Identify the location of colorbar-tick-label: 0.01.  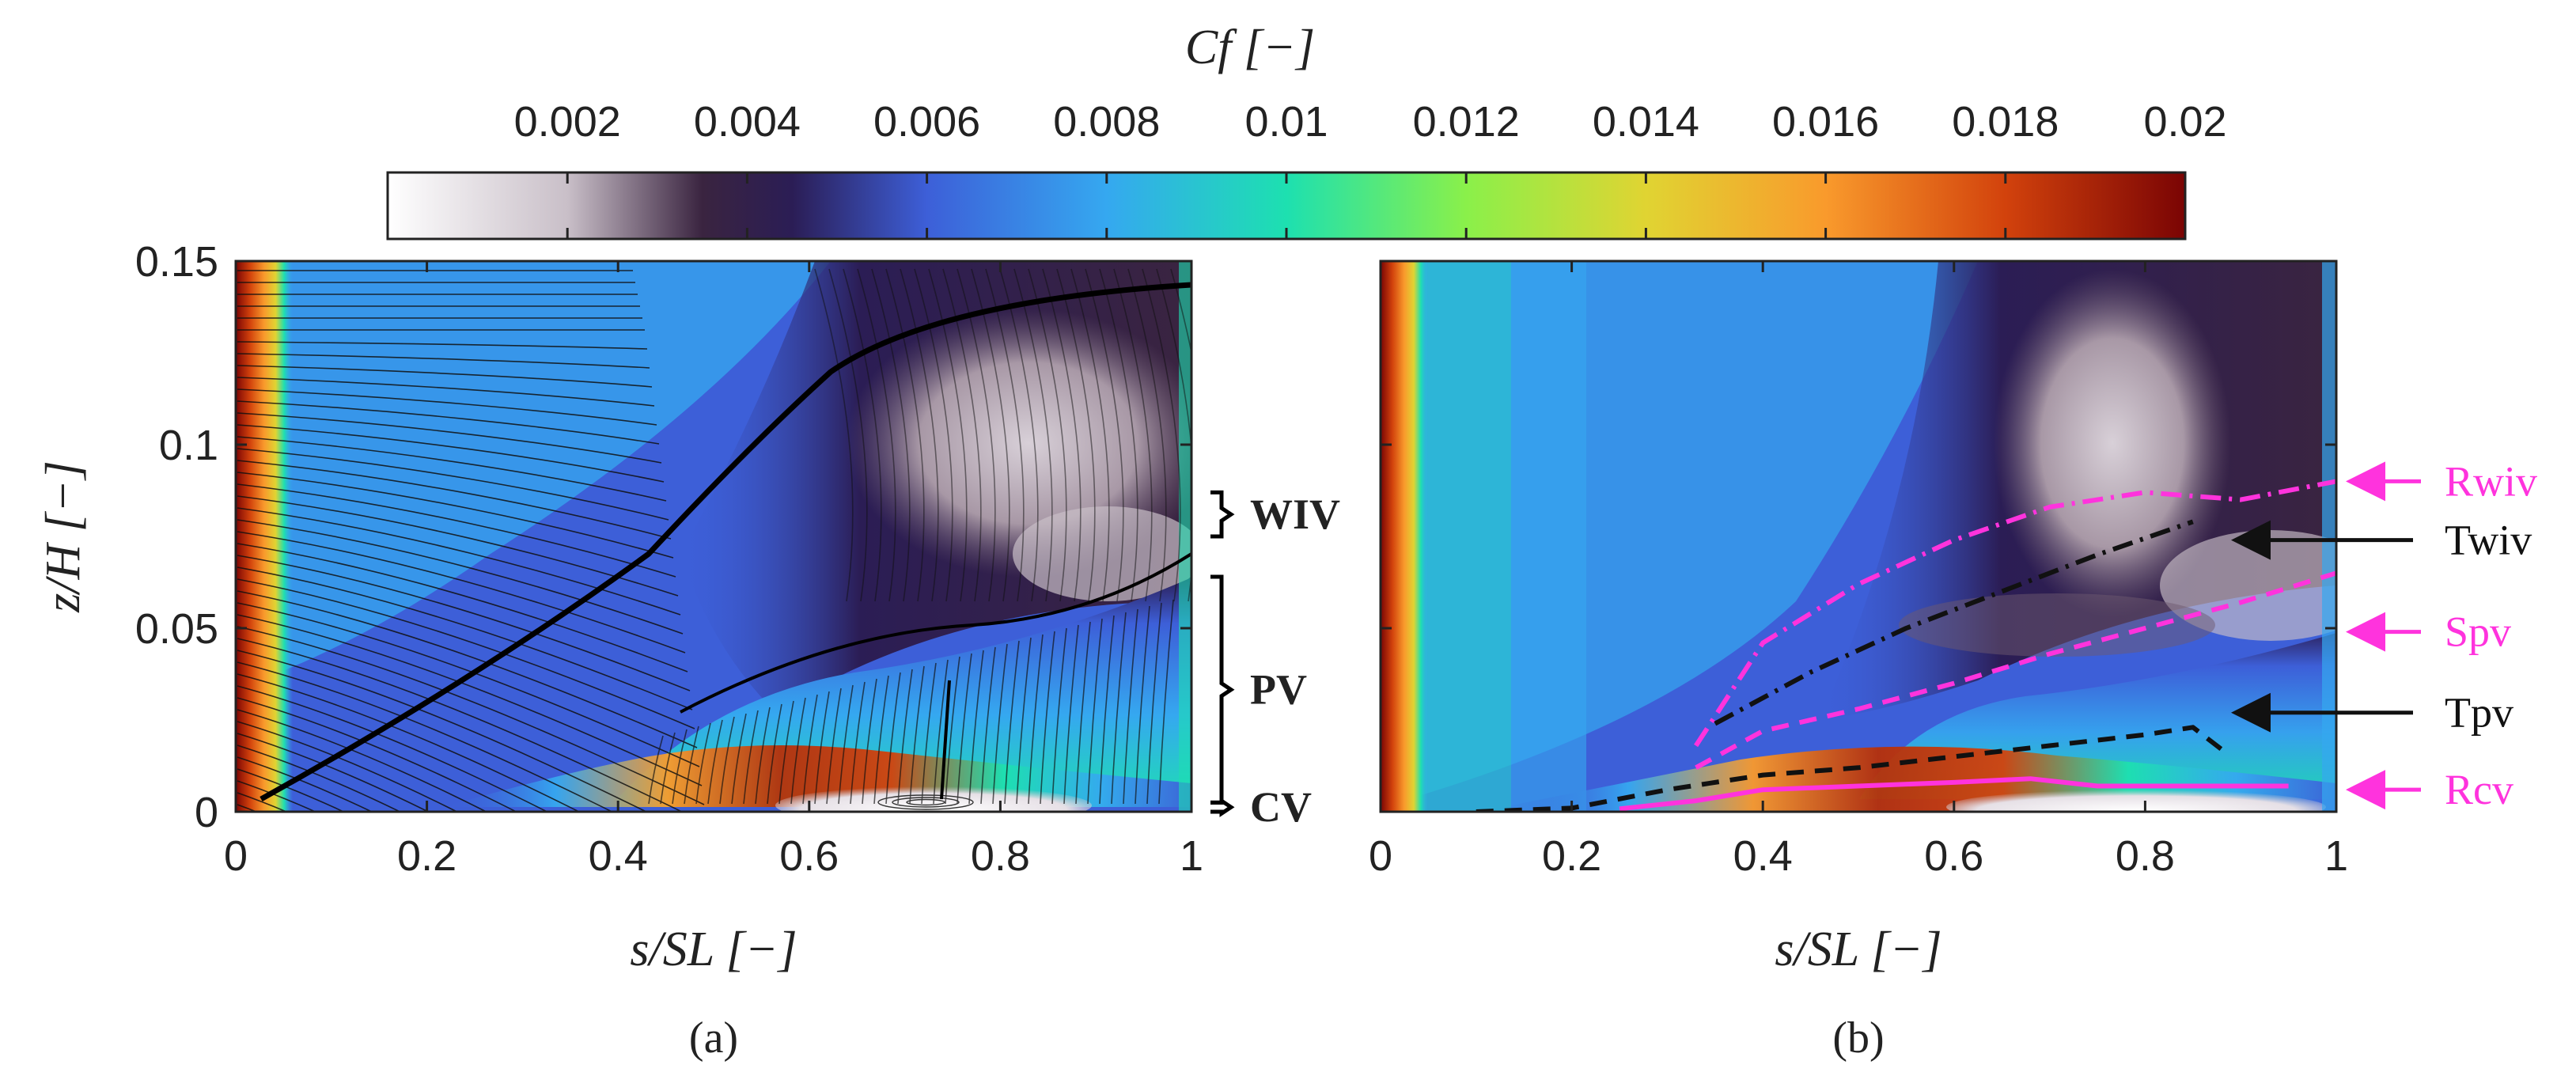
(1286, 122).